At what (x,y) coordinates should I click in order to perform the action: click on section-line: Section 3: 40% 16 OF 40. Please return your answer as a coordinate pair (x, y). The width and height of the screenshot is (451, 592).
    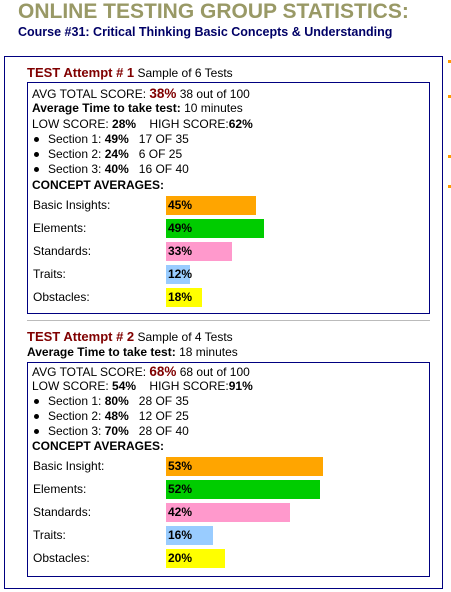
    Looking at the image, I should click on (110, 169).